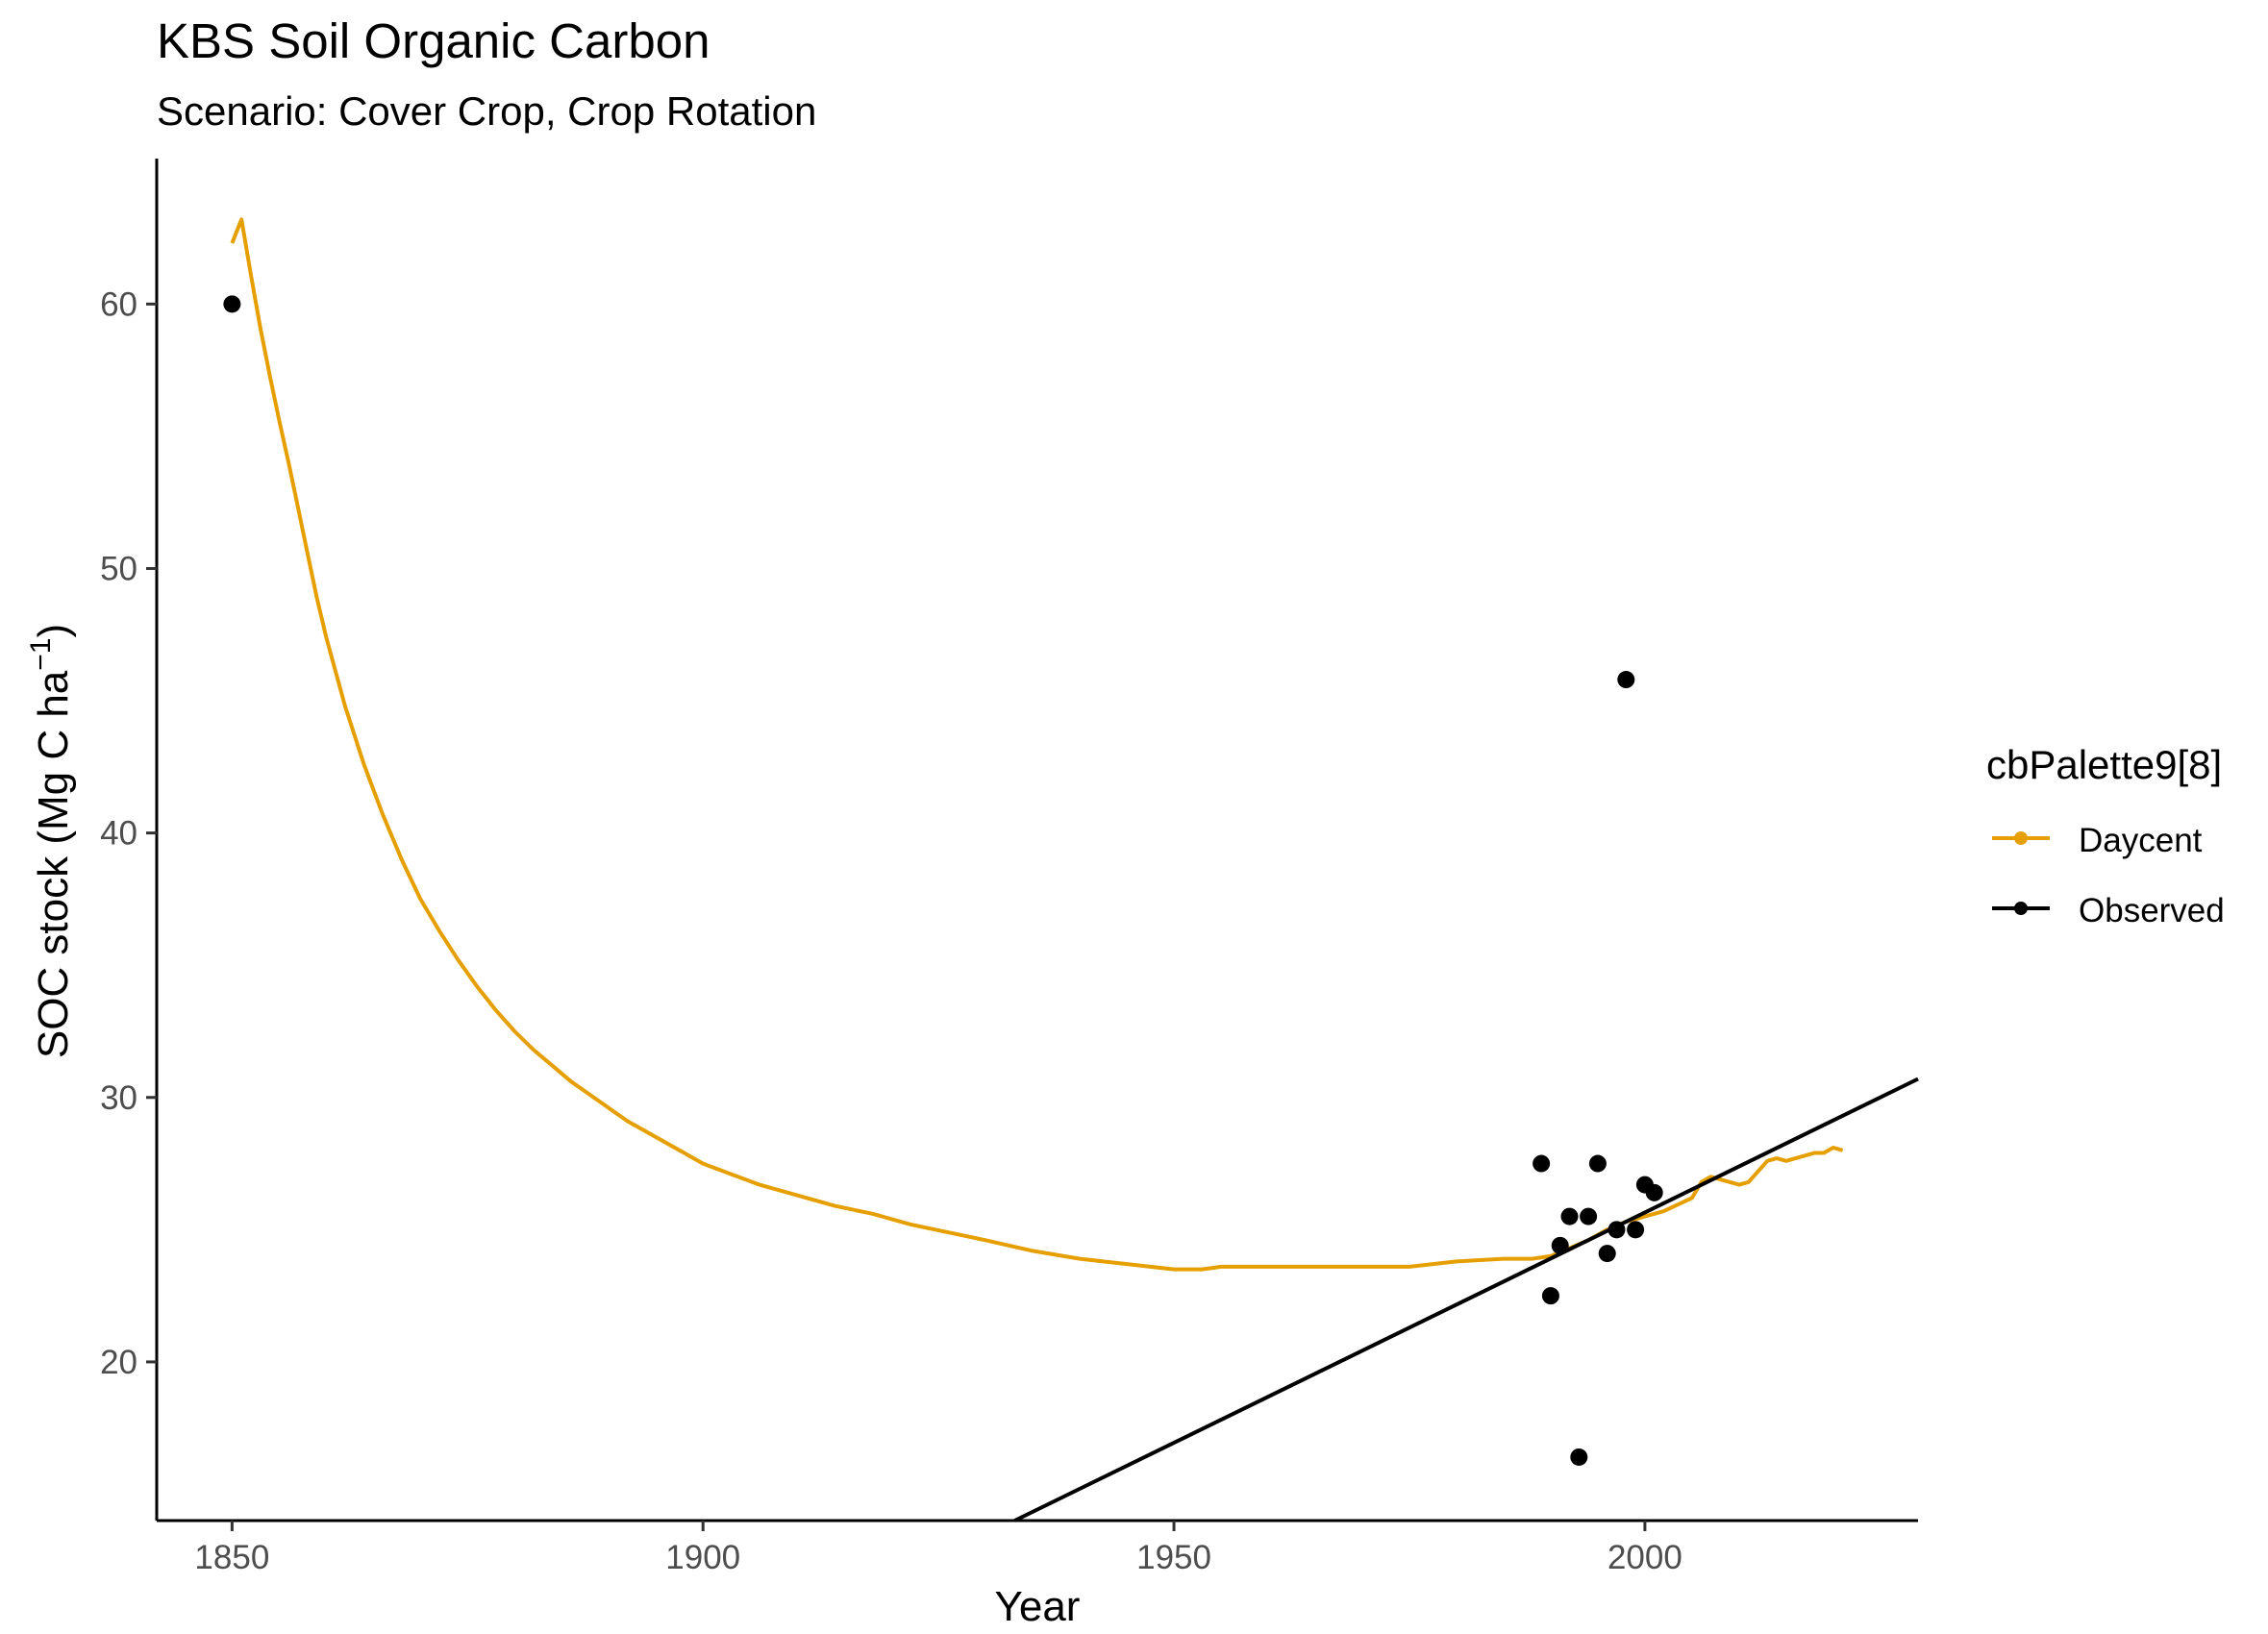  Describe the element at coordinates (938, 1548) in the screenshot. I see `x-axis-ticks: 1850 1900 1950 2000` at that location.